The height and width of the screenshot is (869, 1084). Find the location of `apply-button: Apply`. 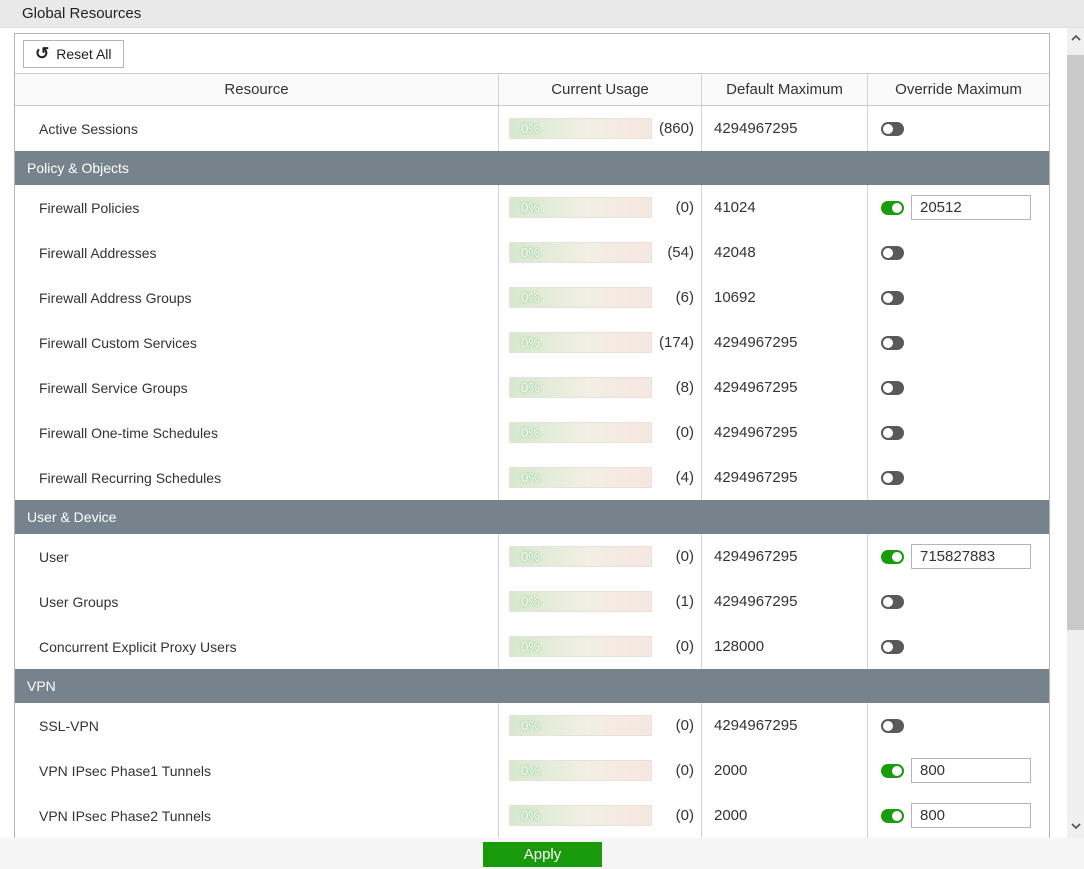

apply-button: Apply is located at coordinates (542, 854).